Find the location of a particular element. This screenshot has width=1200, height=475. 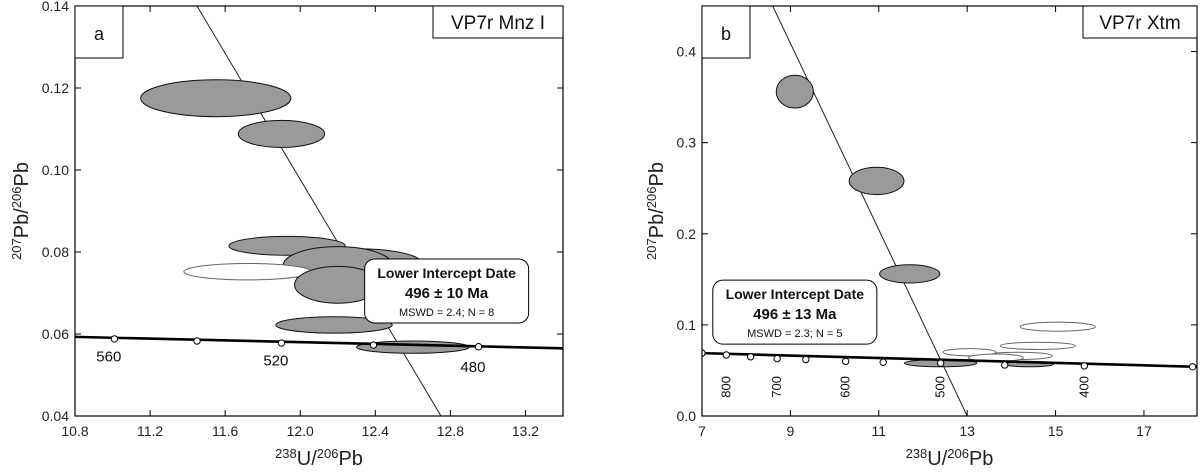

y-tick-label: 0.04 is located at coordinates (55, 416).